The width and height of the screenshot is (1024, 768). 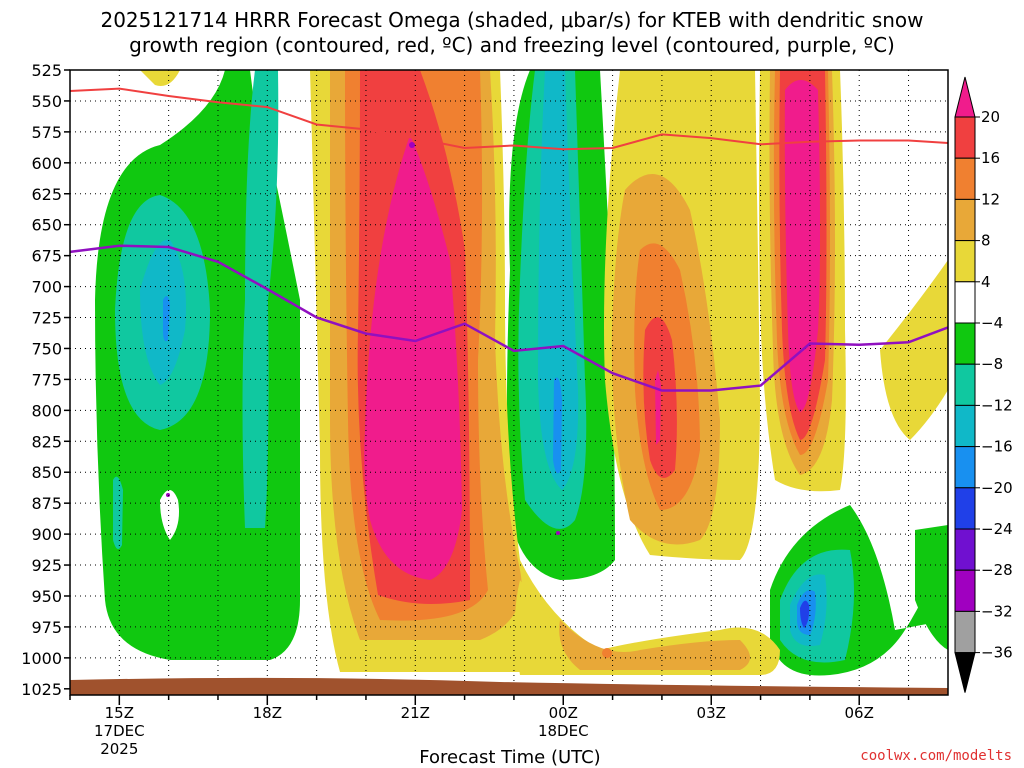 I want to click on x-tick-label: 03Z, so click(x=711, y=713).